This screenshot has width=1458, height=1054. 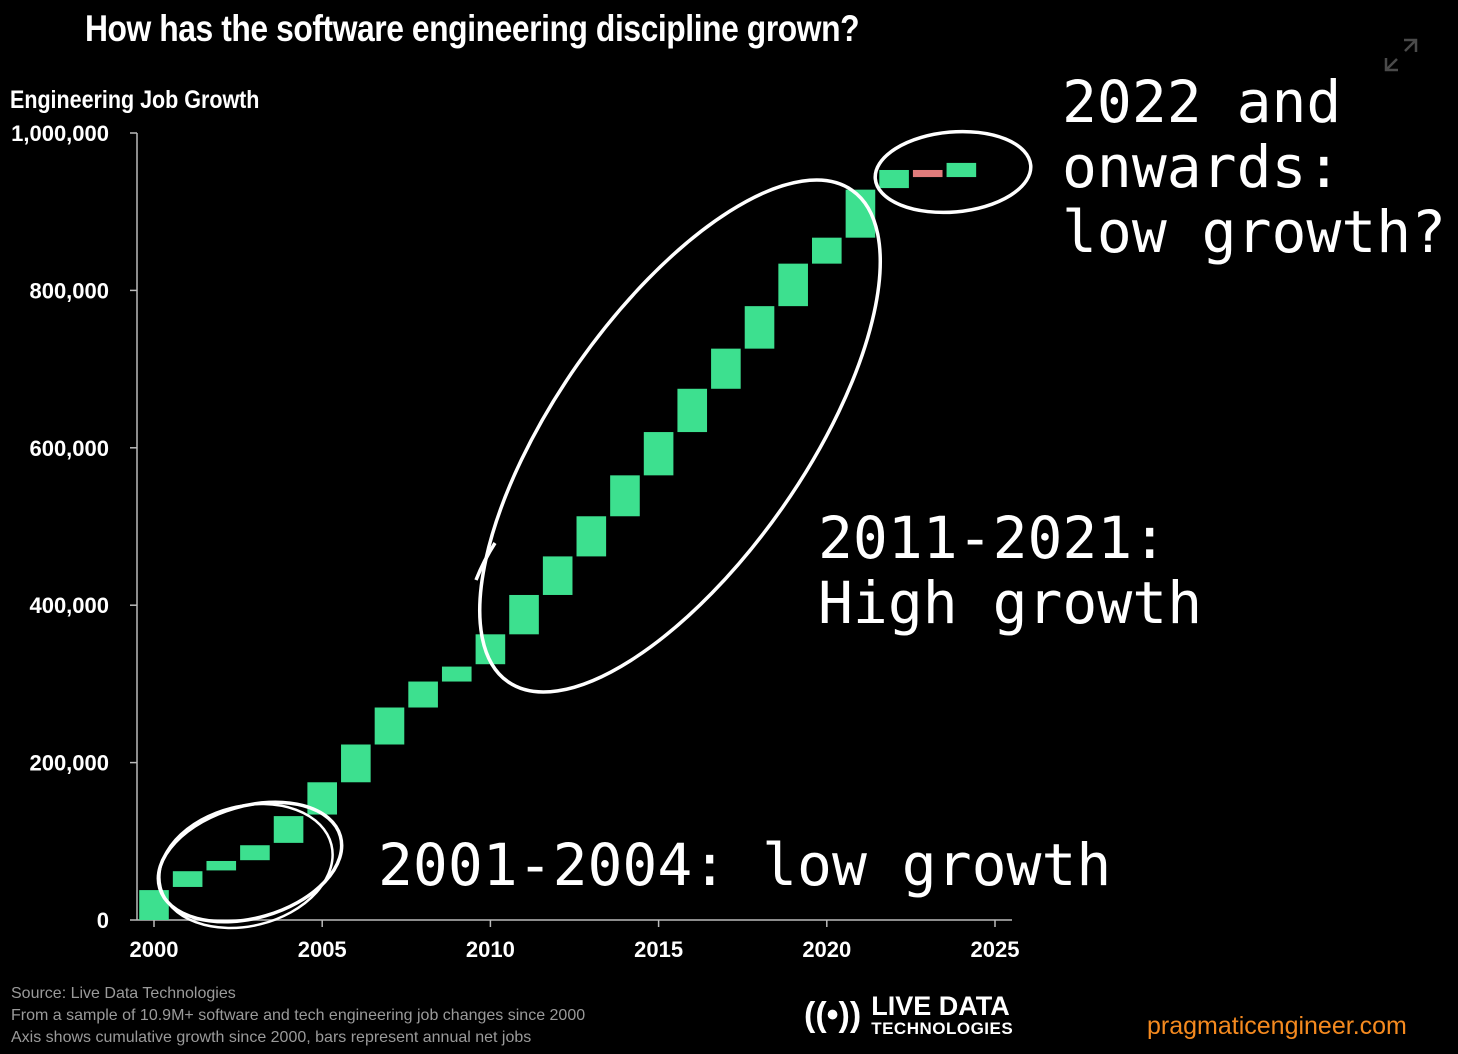 What do you see at coordinates (726, 368) in the screenshot?
I see `bar-2017` at bounding box center [726, 368].